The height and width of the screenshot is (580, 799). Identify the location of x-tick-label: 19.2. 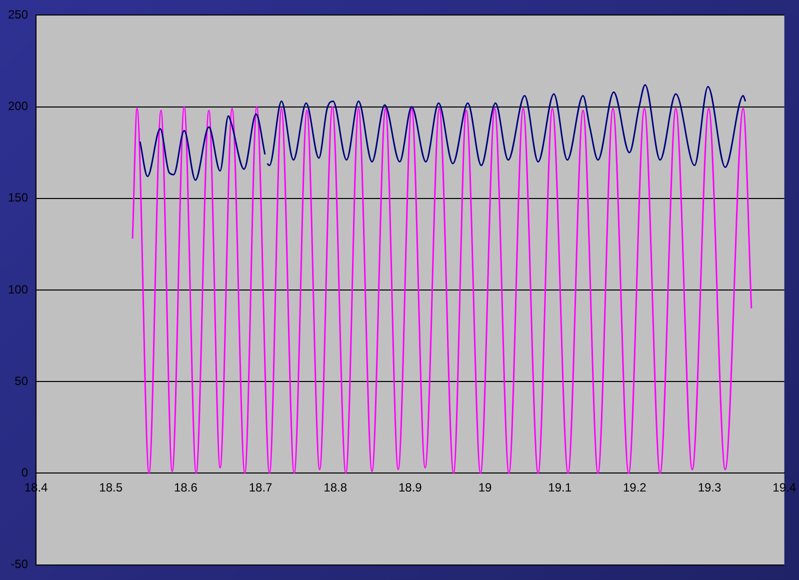
(634, 487).